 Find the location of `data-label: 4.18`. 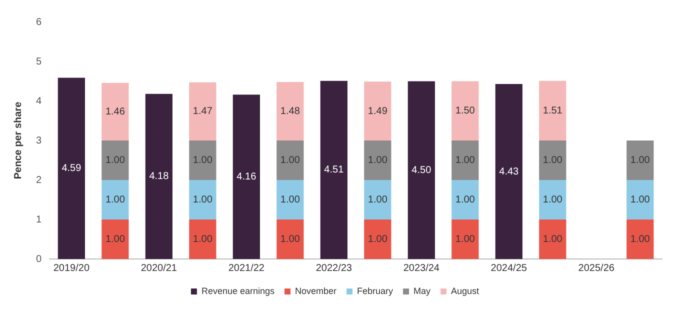

data-label: 4.18 is located at coordinates (159, 176).